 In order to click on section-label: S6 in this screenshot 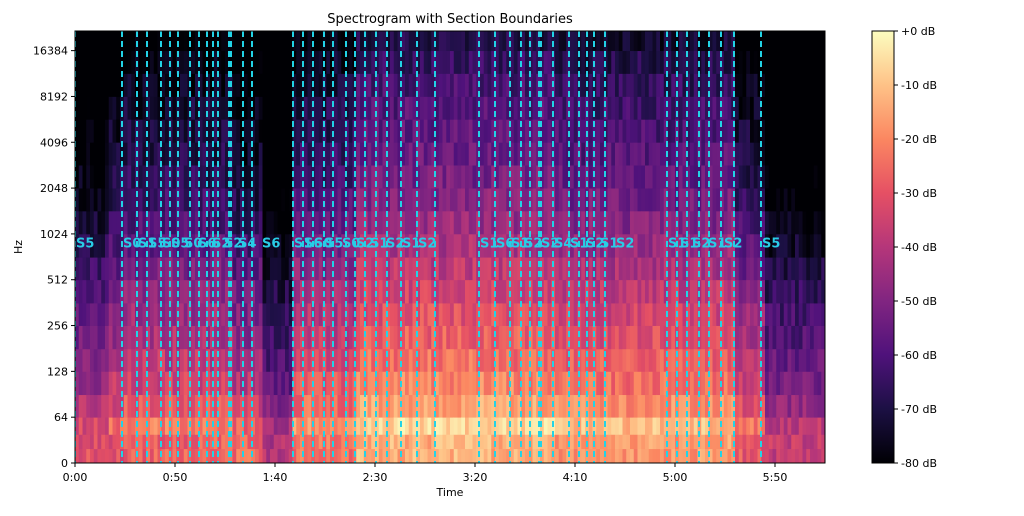, I will do `click(207, 243)`.